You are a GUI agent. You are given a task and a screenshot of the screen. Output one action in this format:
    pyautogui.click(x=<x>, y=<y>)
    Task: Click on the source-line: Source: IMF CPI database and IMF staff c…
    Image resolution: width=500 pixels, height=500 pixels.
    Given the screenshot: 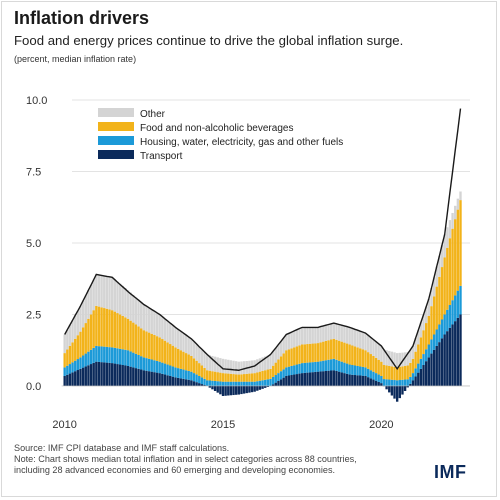 What is the action you would take?
    pyautogui.click(x=122, y=448)
    